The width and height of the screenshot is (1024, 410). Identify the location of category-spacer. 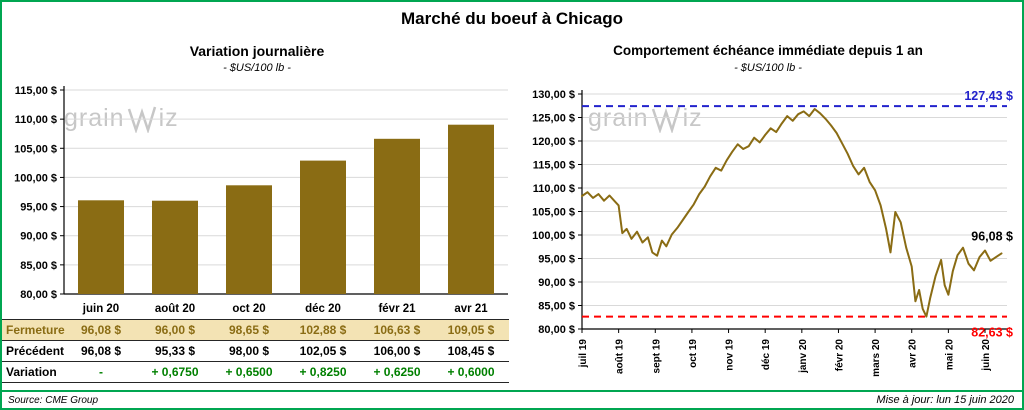
(33, 309).